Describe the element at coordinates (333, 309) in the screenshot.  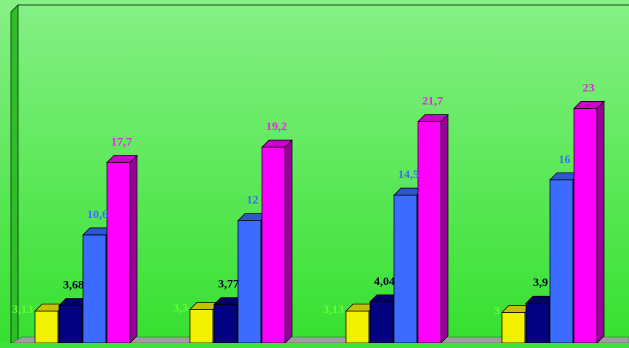
I see `data-label-s1-g3: 3,13` at that location.